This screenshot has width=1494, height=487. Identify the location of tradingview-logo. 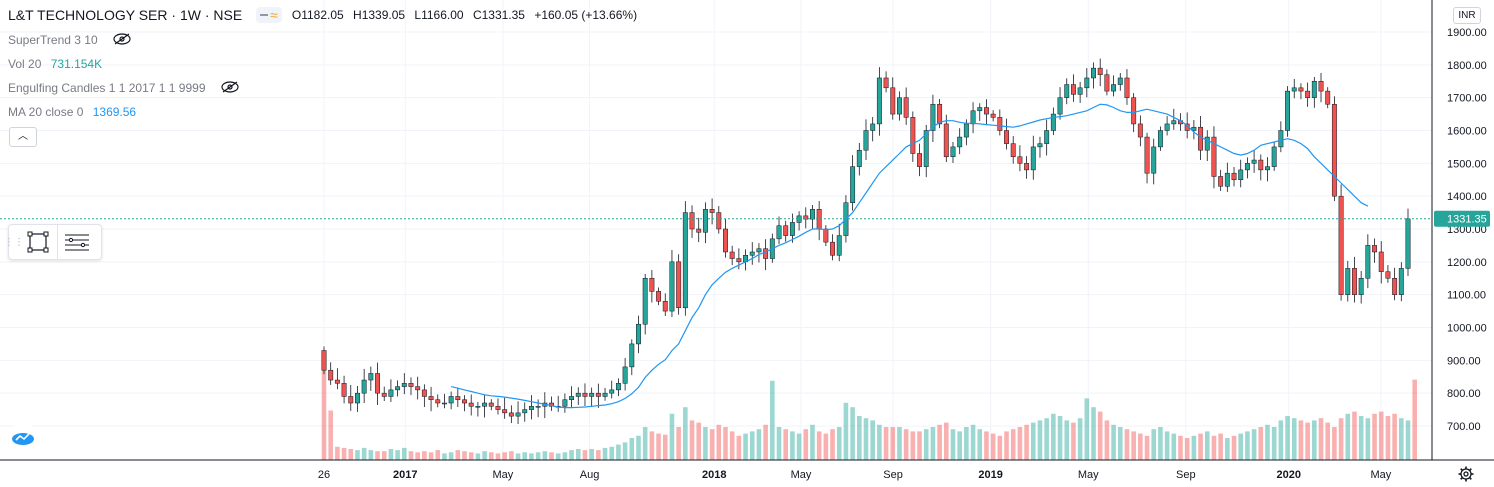
(23, 437).